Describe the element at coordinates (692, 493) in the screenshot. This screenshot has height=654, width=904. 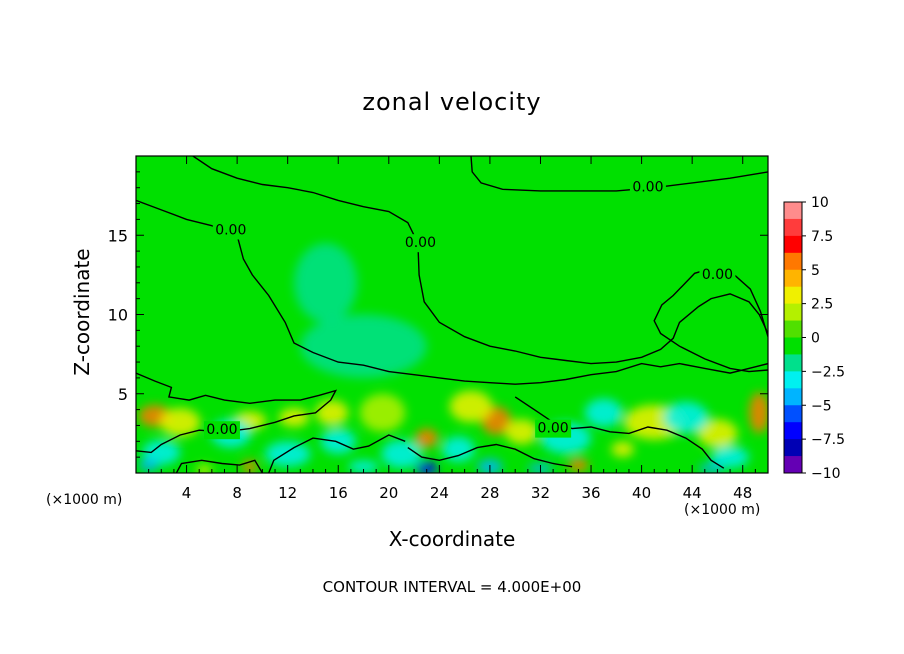
I see `x-tick-label-44: 44` at that location.